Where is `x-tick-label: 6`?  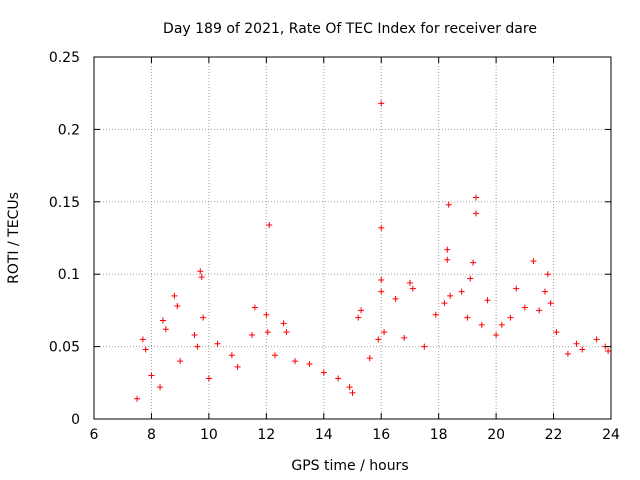
x-tick-label: 6 is located at coordinates (94, 435).